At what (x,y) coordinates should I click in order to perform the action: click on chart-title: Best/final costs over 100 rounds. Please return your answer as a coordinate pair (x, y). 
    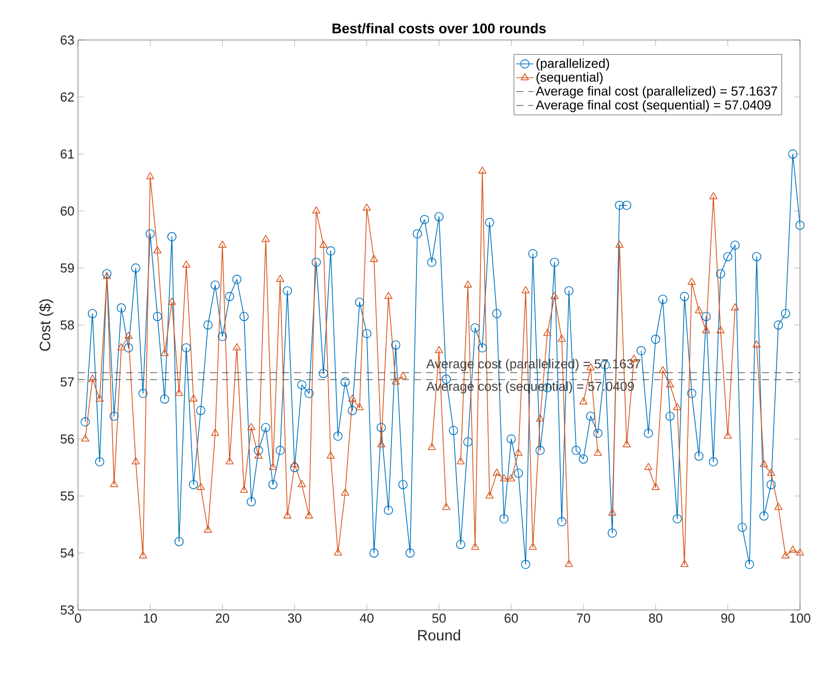
    Looking at the image, I should click on (439, 28).